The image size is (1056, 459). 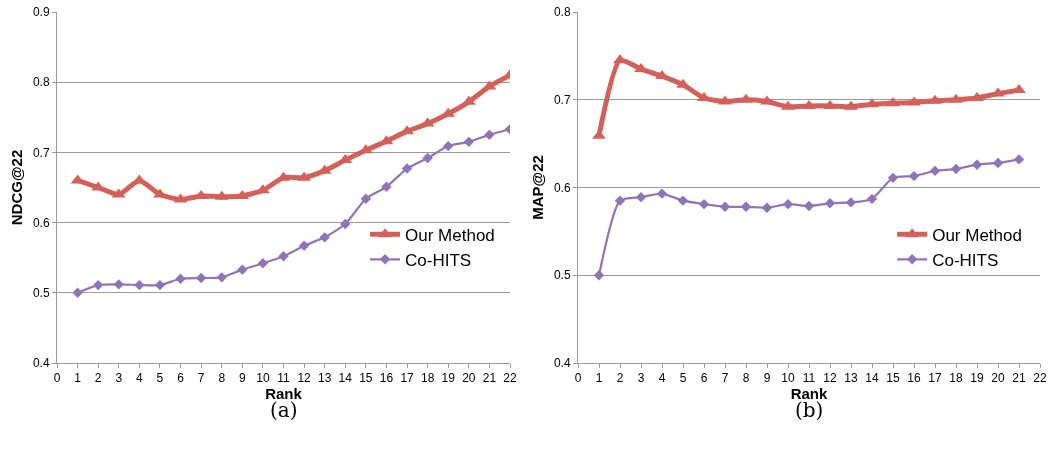 I want to click on x-tick-label: 0, so click(x=57, y=378).